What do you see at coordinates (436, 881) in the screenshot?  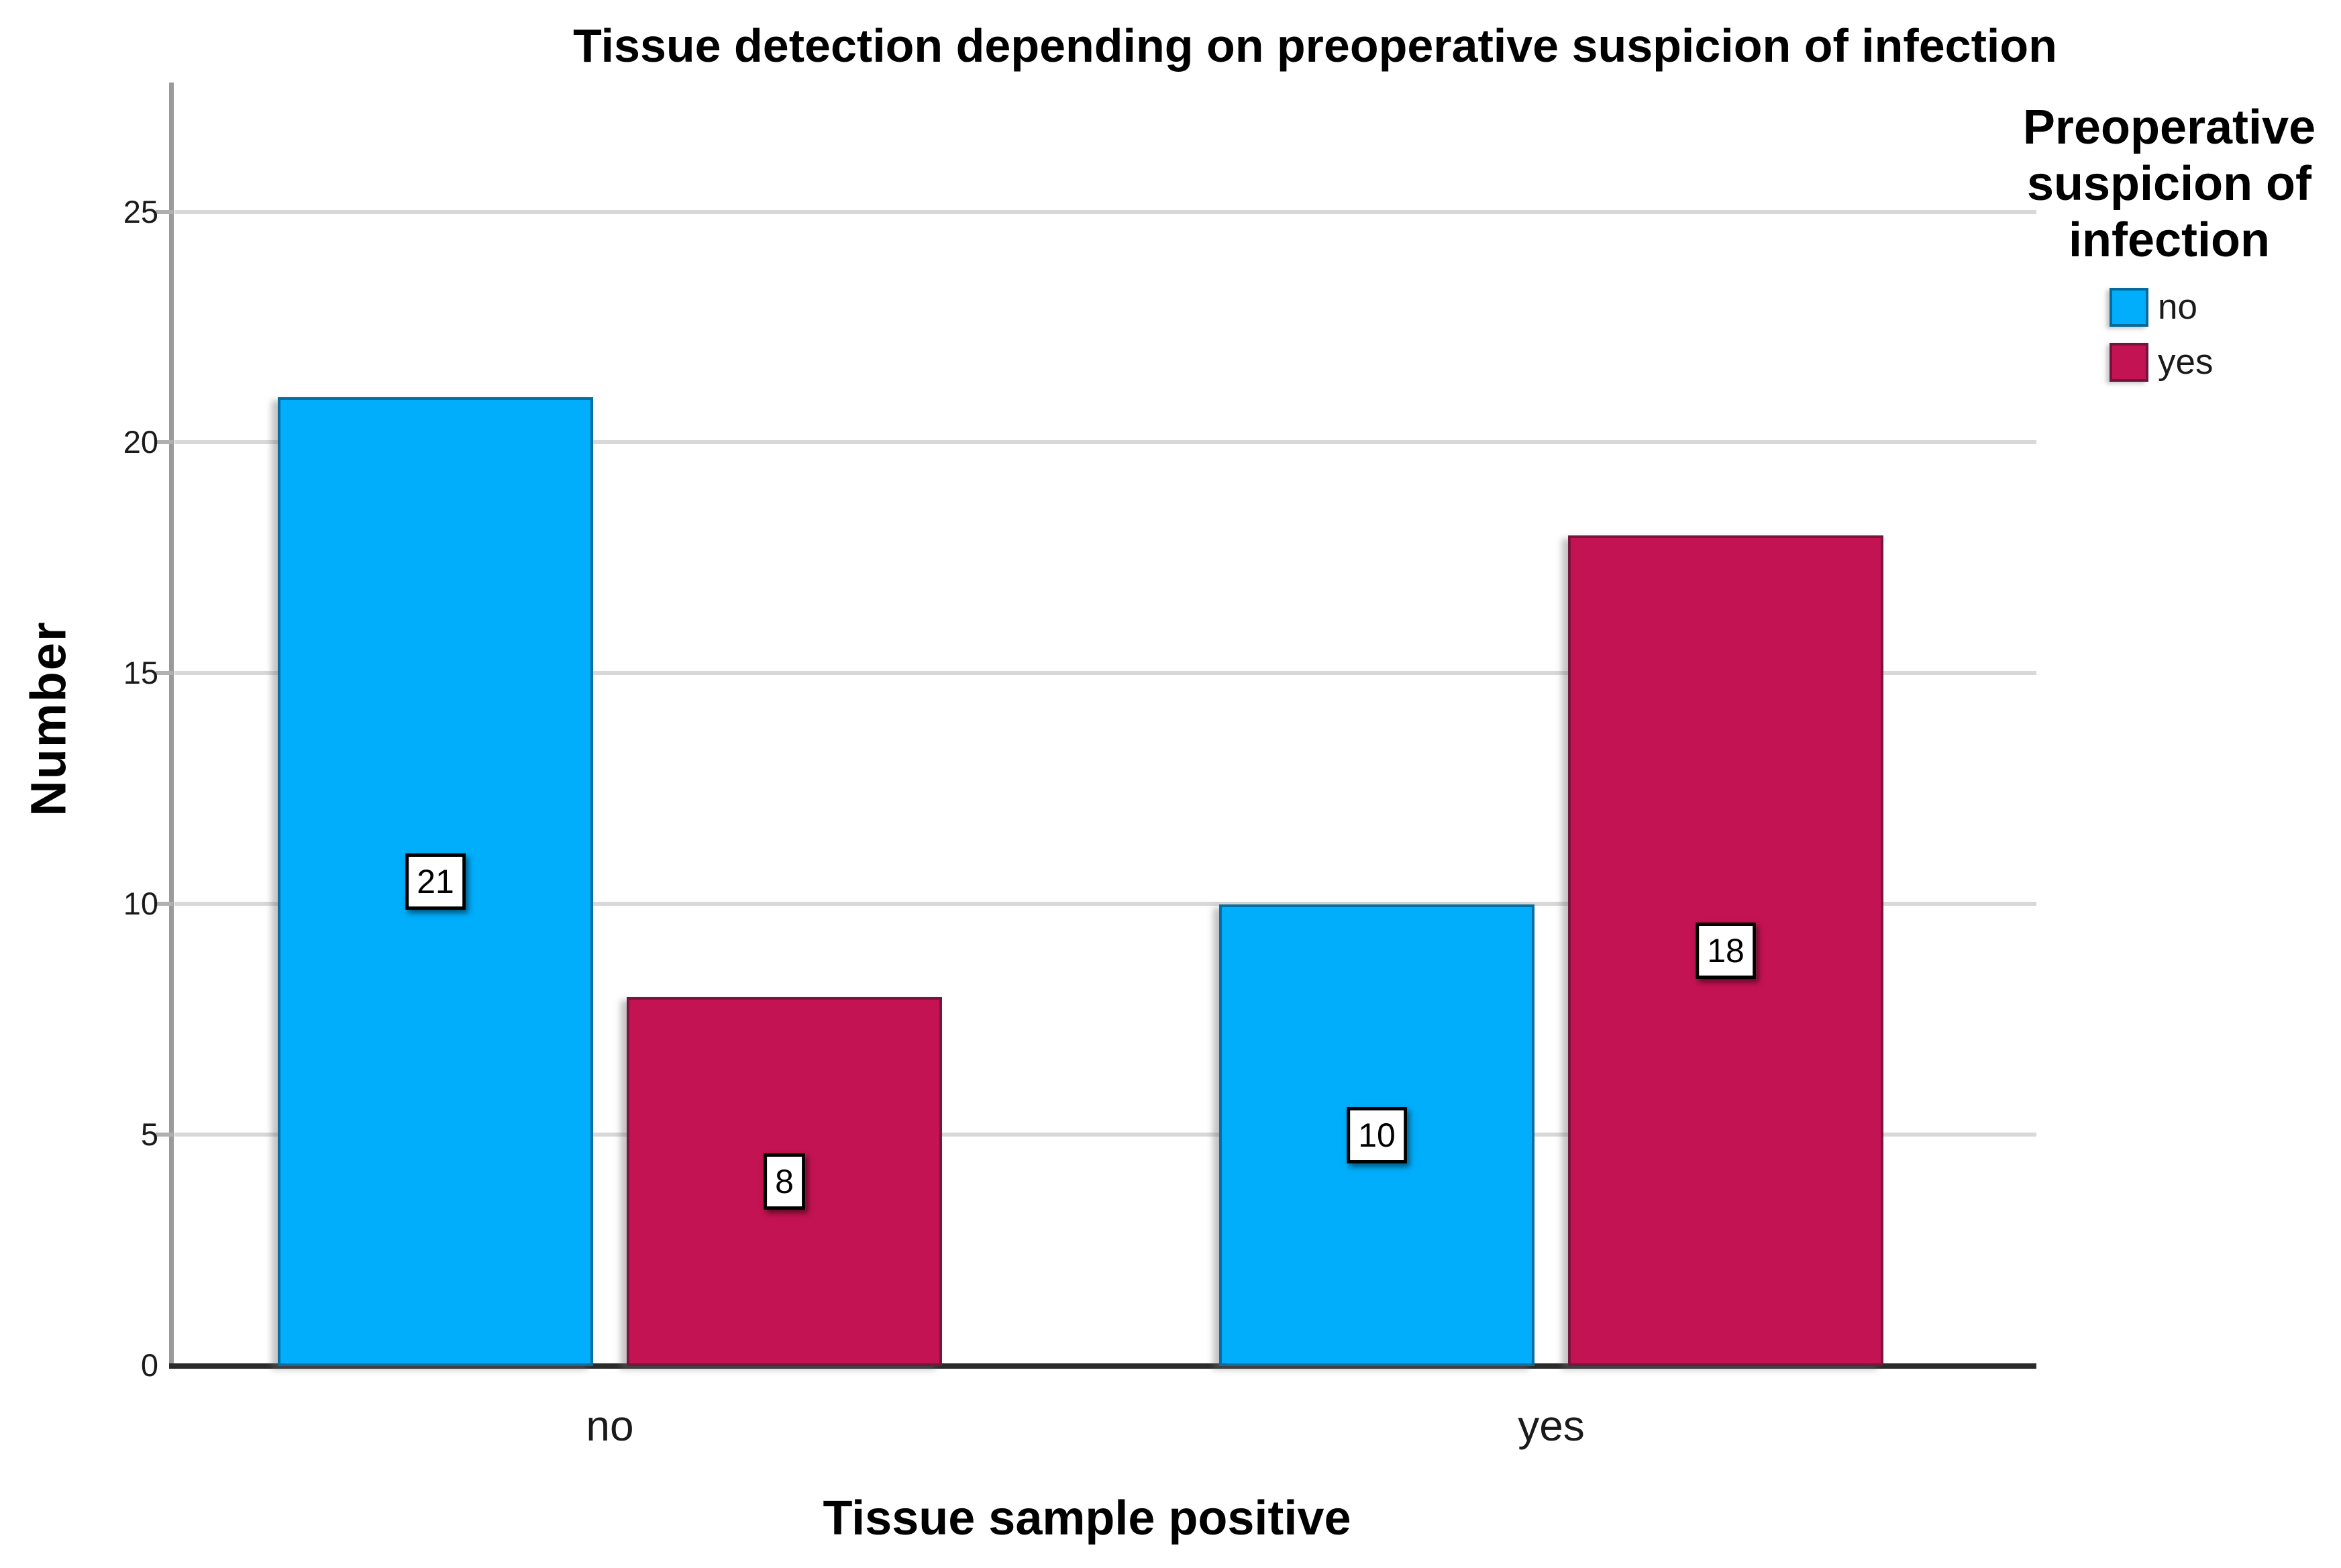 I see `bar-value-label: 21` at bounding box center [436, 881].